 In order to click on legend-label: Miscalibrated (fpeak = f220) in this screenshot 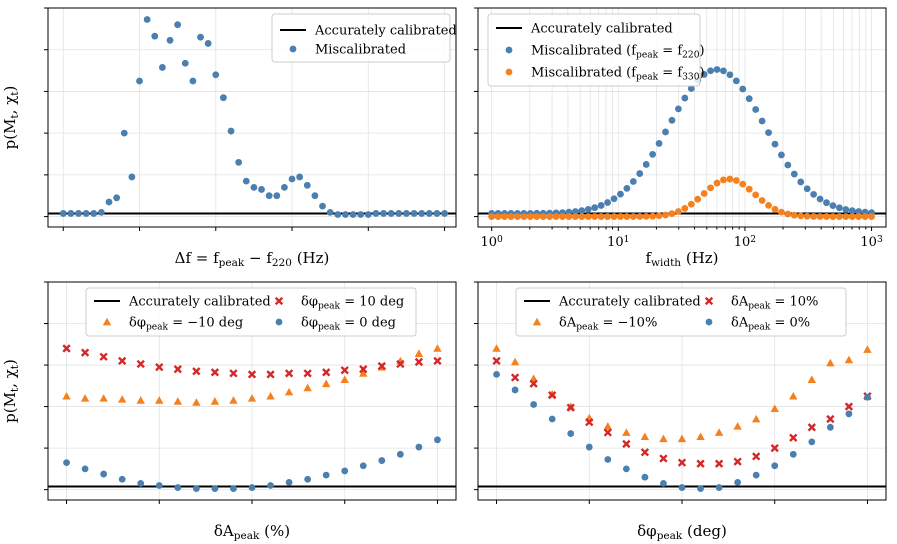, I will do `click(618, 52)`.